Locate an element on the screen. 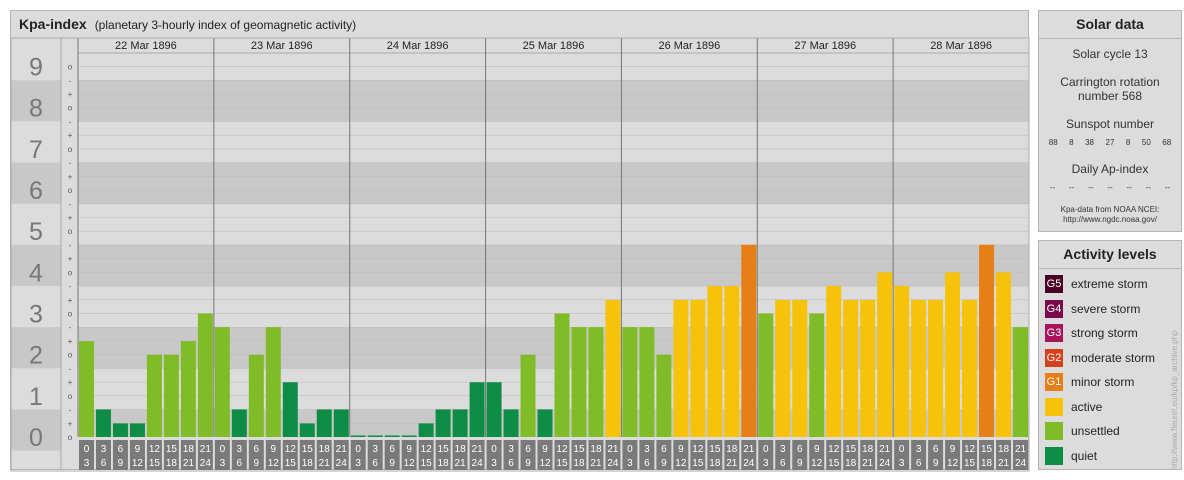 This screenshot has width=1184, height=480. ap-index-label: Daily Ap-index is located at coordinates (1110, 169).